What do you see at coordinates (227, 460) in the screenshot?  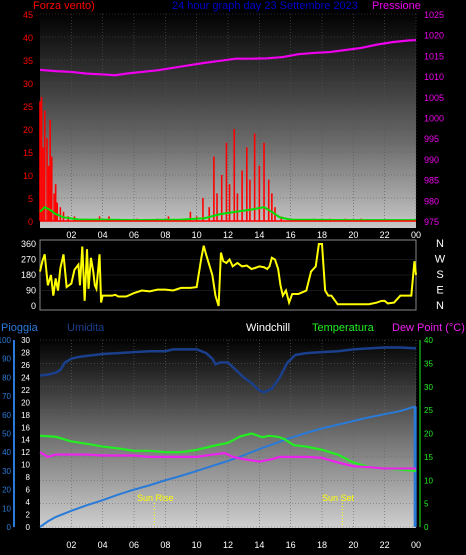 I see `dewpoint-line` at bounding box center [227, 460].